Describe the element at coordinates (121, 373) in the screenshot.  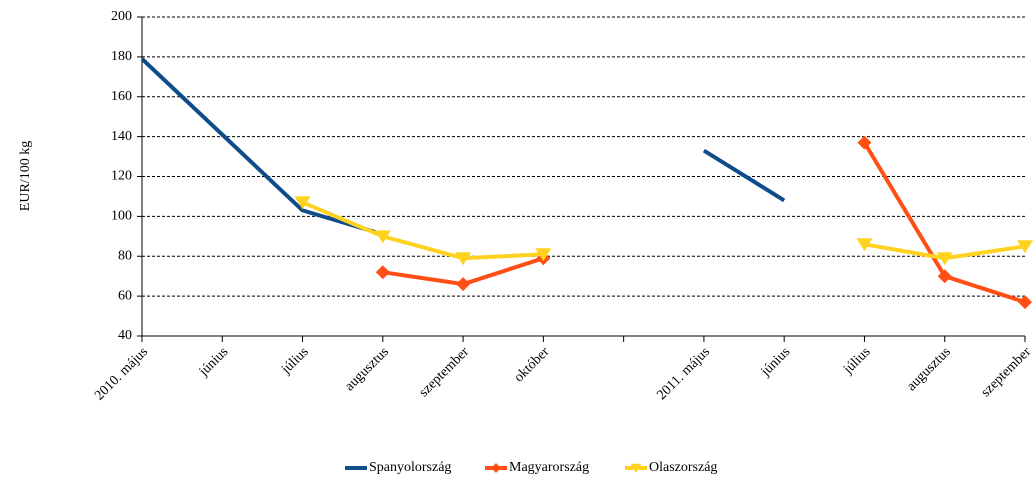
I see `x-tick-label: 2010. május` at that location.